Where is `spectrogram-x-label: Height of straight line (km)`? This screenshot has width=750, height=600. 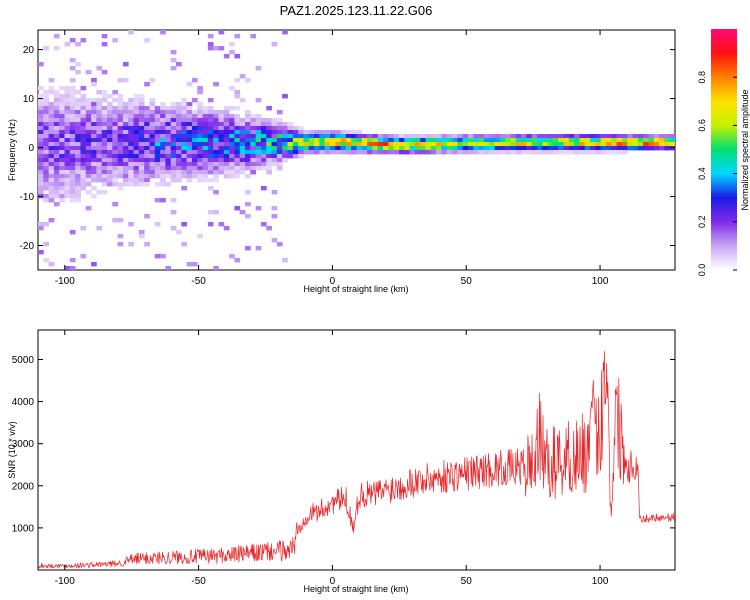 spectrogram-x-label: Height of straight line (km) is located at coordinates (355, 289).